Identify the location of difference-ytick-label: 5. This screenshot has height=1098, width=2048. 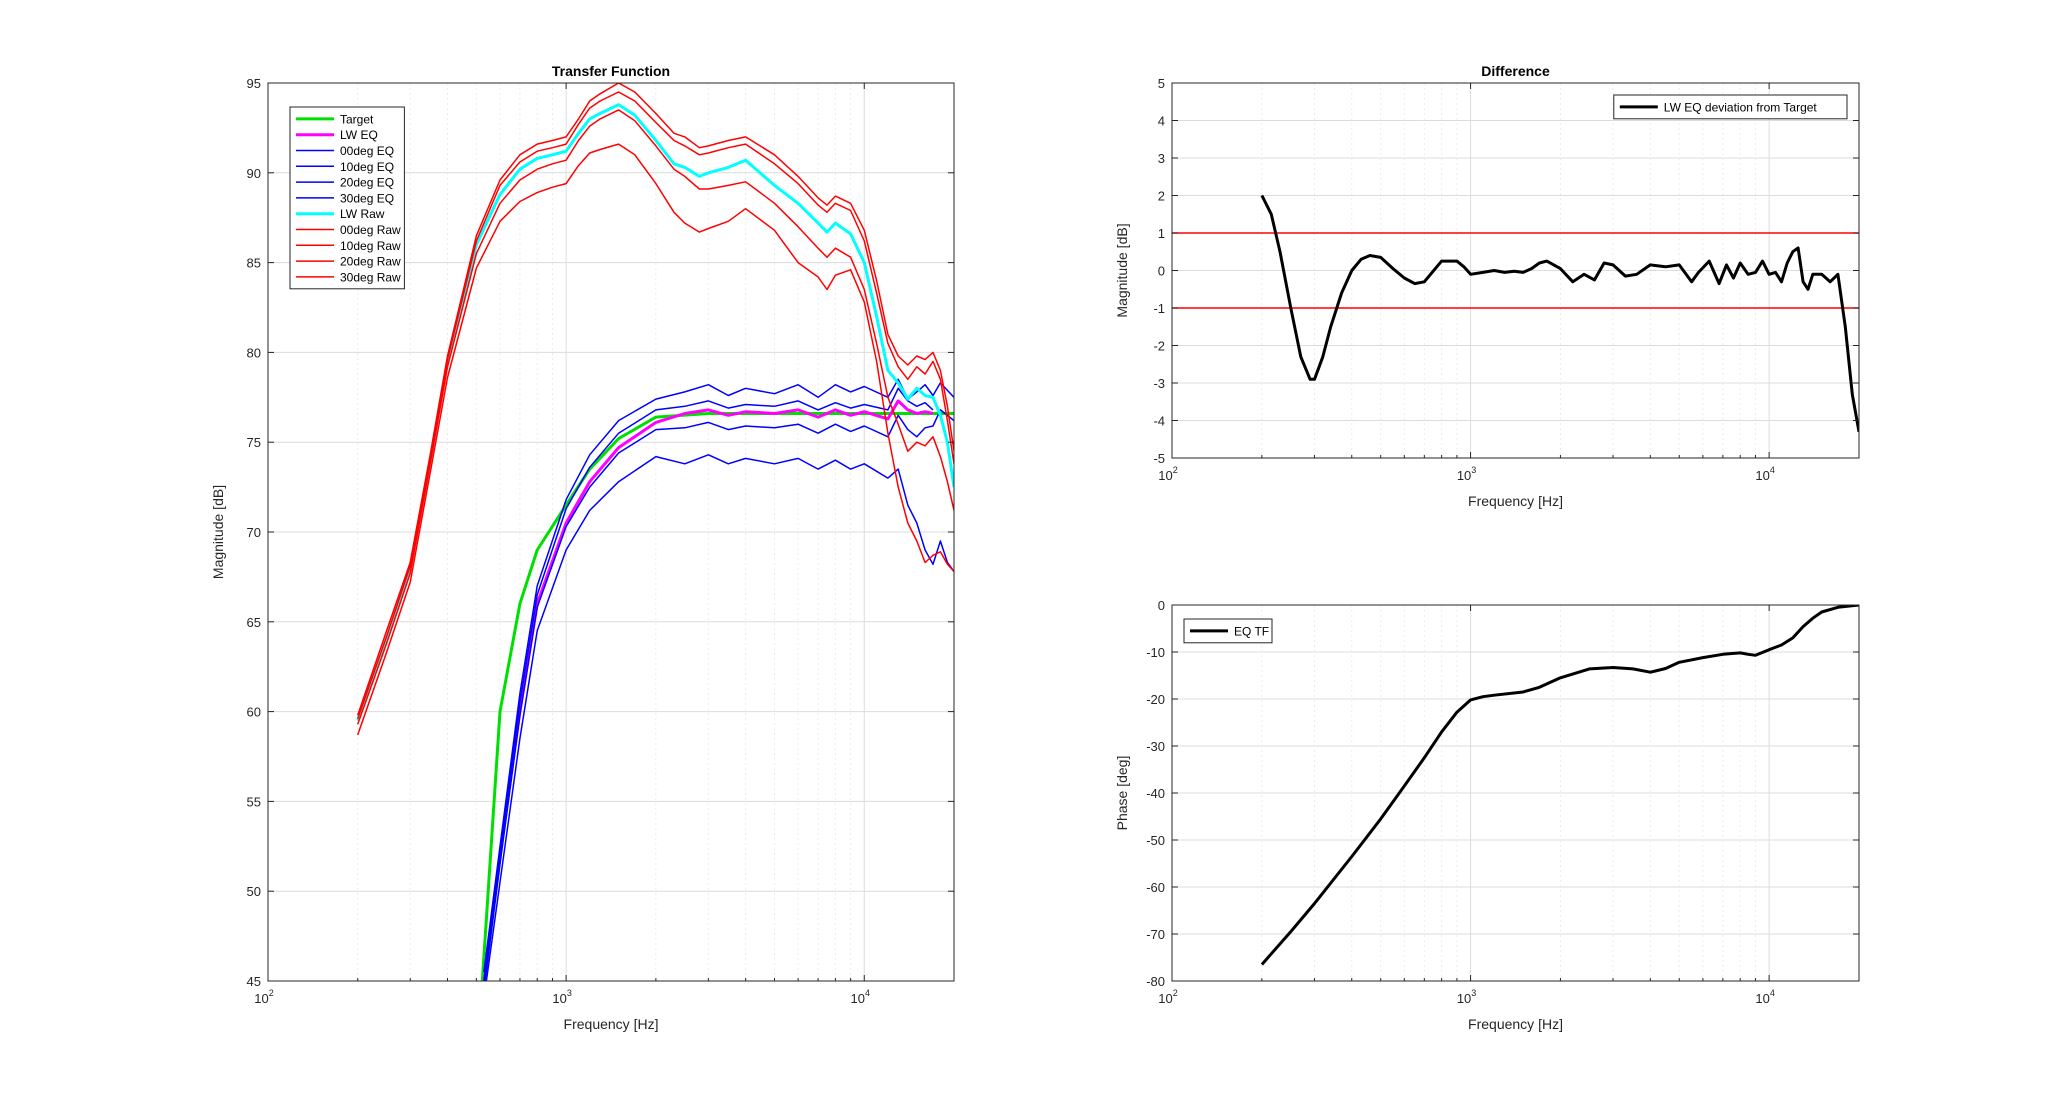
(1161, 83).